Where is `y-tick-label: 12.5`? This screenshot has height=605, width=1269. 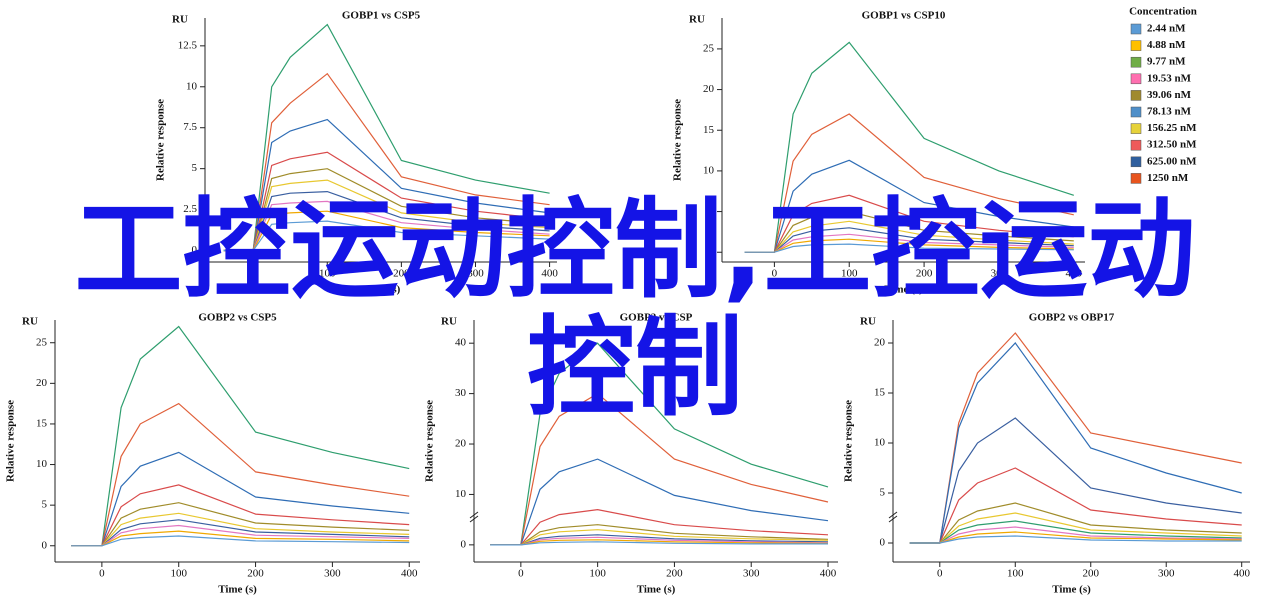 y-tick-label: 12.5 is located at coordinates (188, 45).